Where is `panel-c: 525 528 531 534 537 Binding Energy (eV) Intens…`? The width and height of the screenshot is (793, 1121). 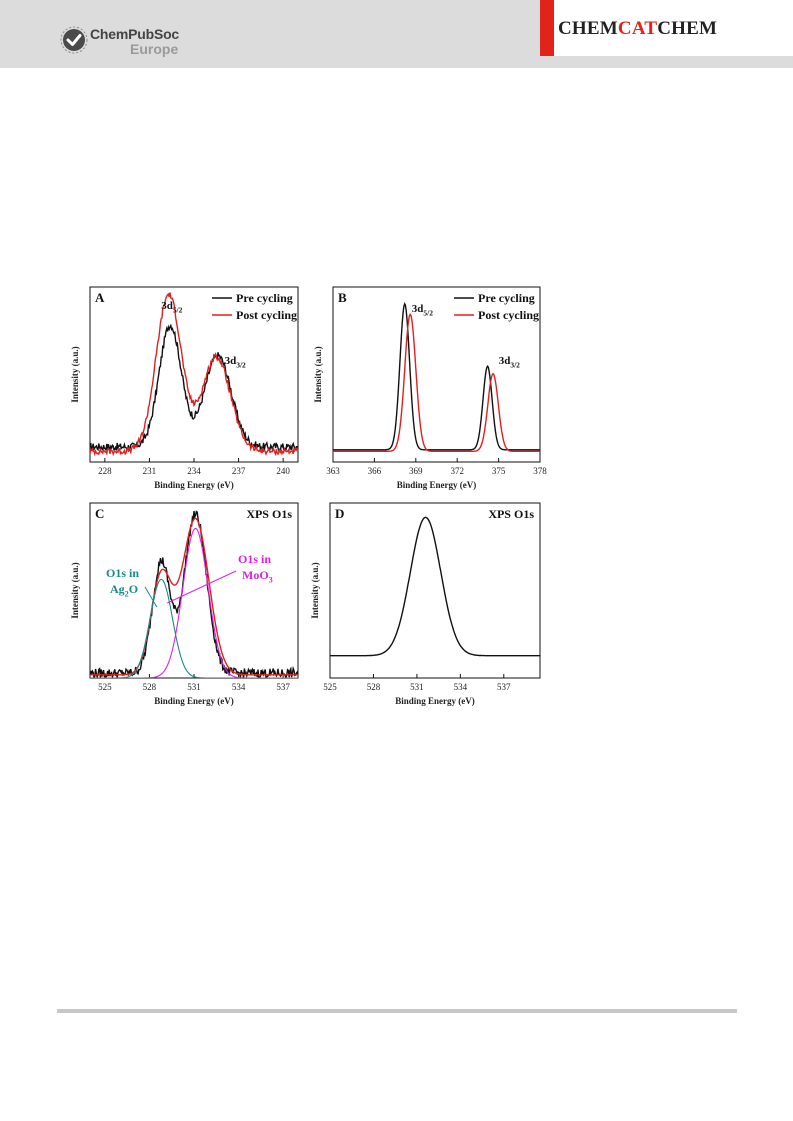 panel-c: 525 528 531 534 537 Binding Energy (eV) Intens… is located at coordinates (184, 604).